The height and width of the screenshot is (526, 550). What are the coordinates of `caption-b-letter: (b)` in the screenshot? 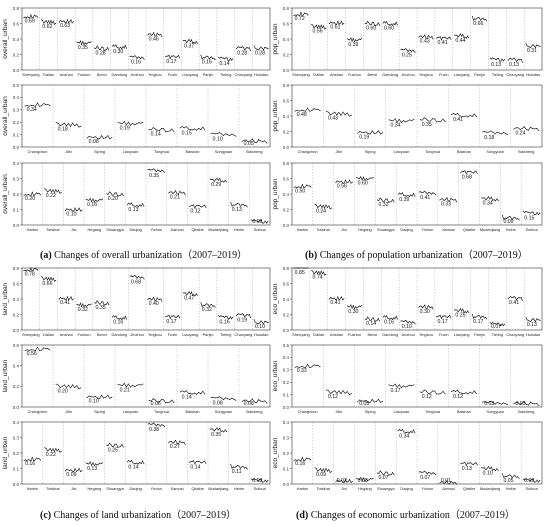 It's located at (311, 255).